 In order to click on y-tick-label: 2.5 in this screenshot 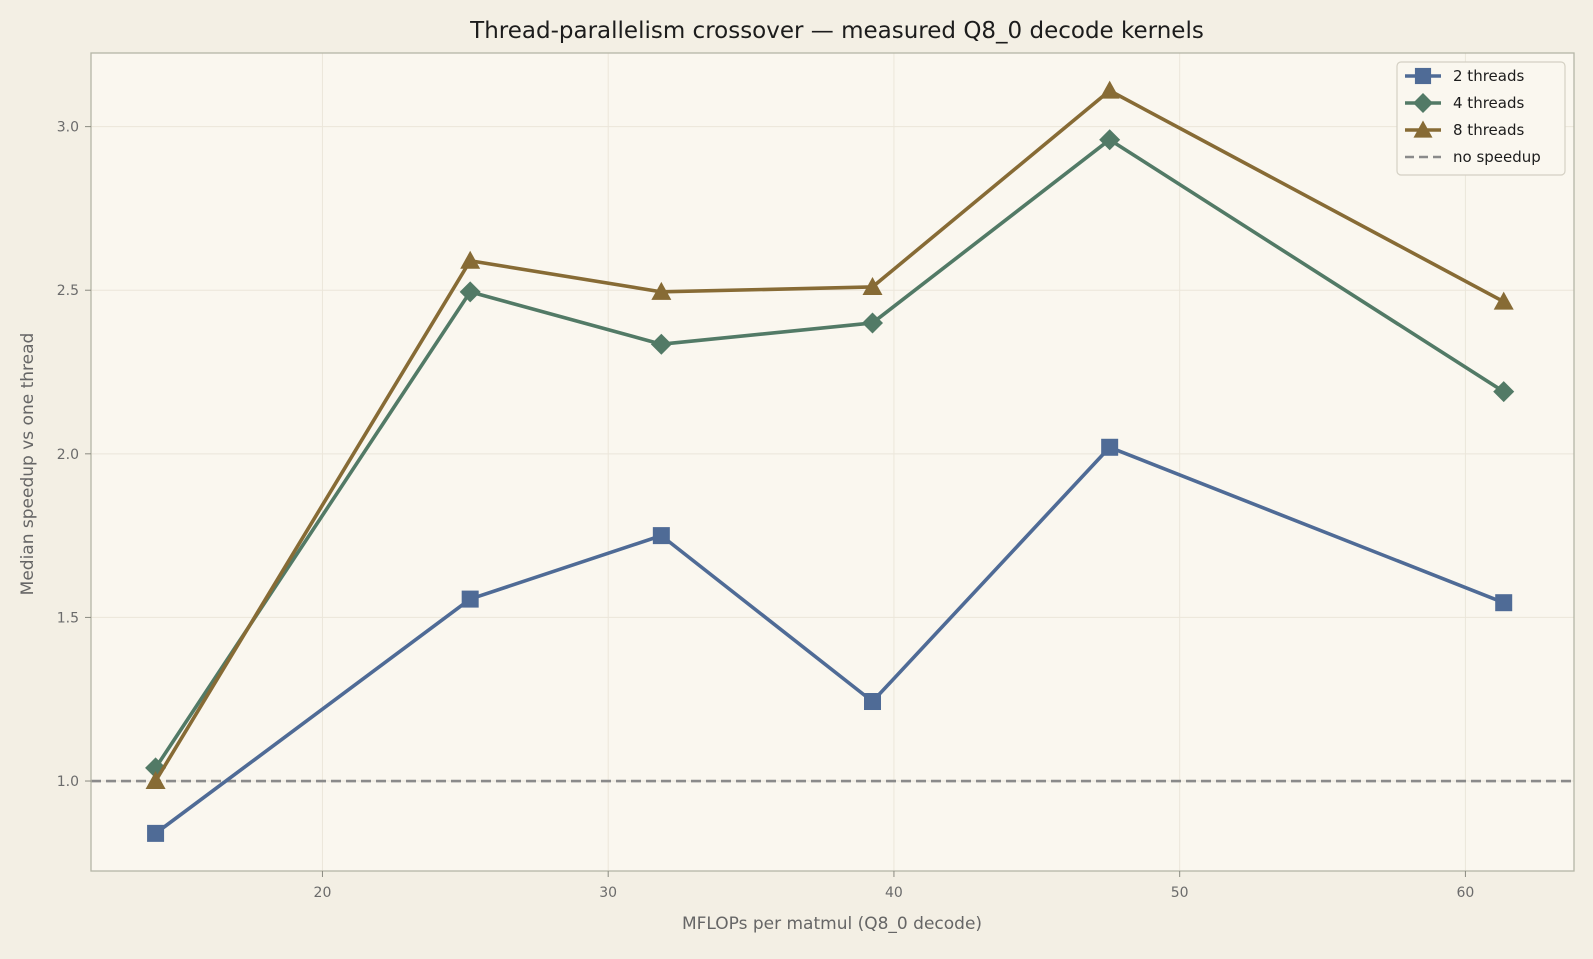, I will do `click(68, 291)`.